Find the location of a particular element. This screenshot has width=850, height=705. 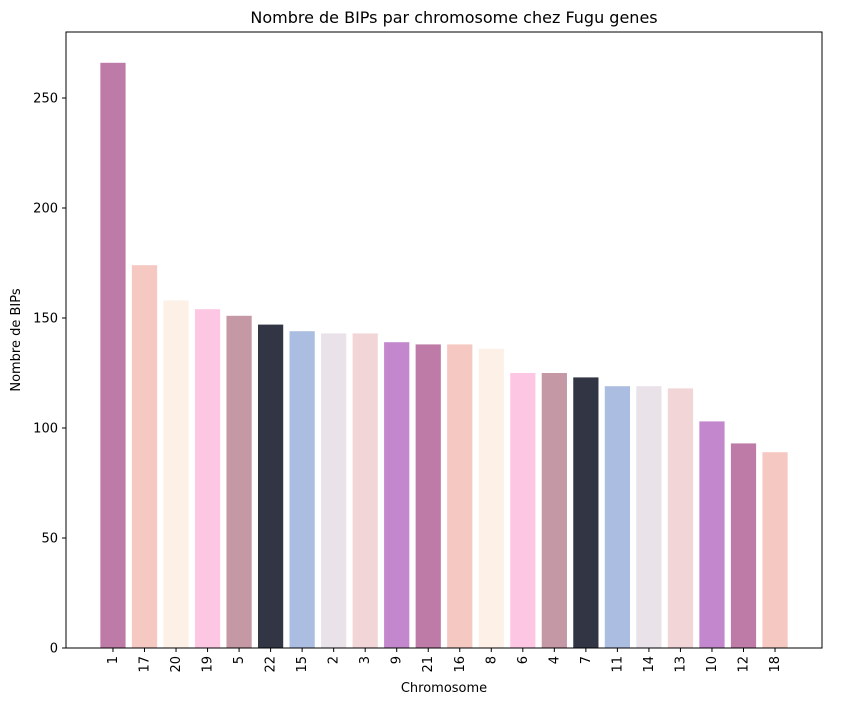

x-tick-label: 10 is located at coordinates (712, 664).